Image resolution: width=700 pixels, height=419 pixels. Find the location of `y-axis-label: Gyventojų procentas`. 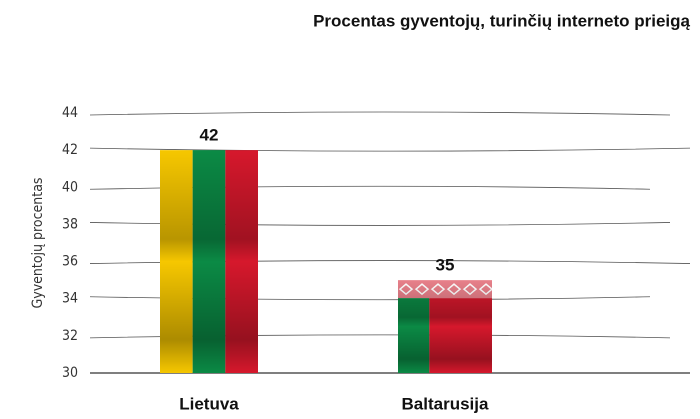

y-axis-label: Gyventojų procentas is located at coordinates (38, 243).